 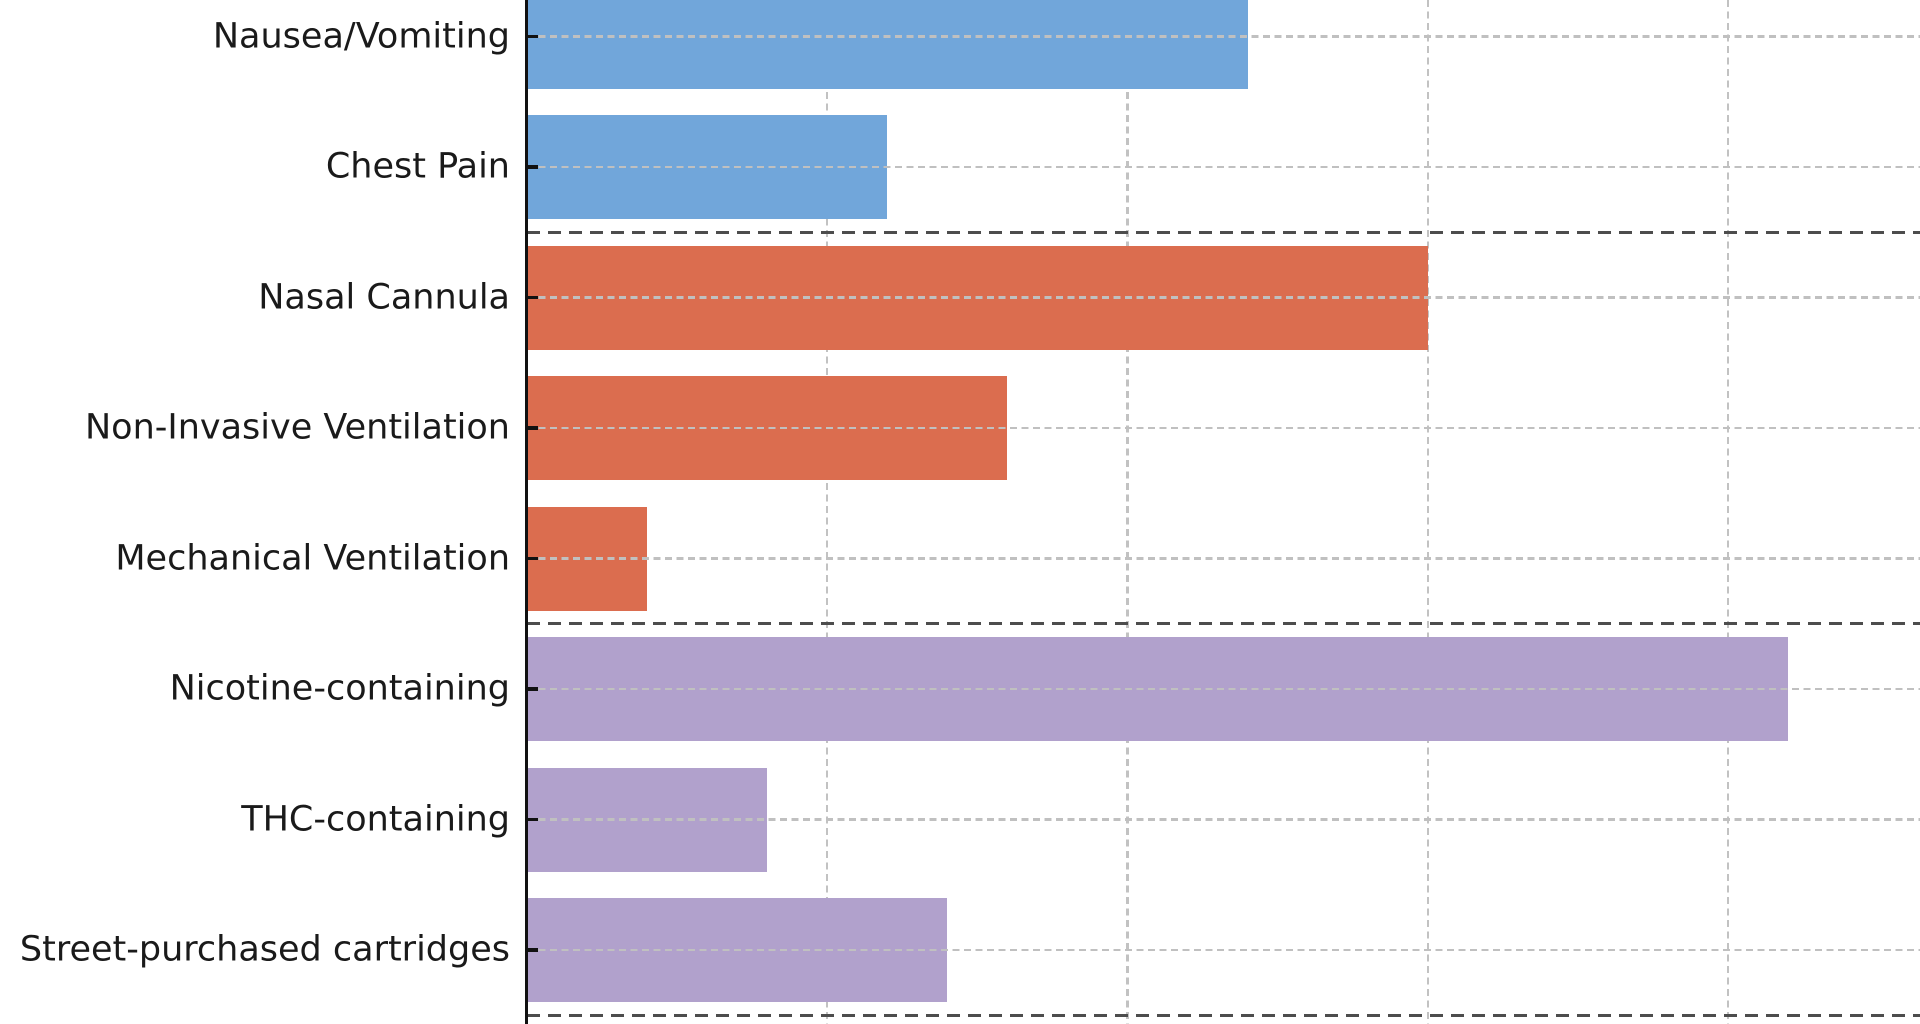 What do you see at coordinates (361, 36) in the screenshot?
I see `y-axis-label: Nausea/Vomiting` at bounding box center [361, 36].